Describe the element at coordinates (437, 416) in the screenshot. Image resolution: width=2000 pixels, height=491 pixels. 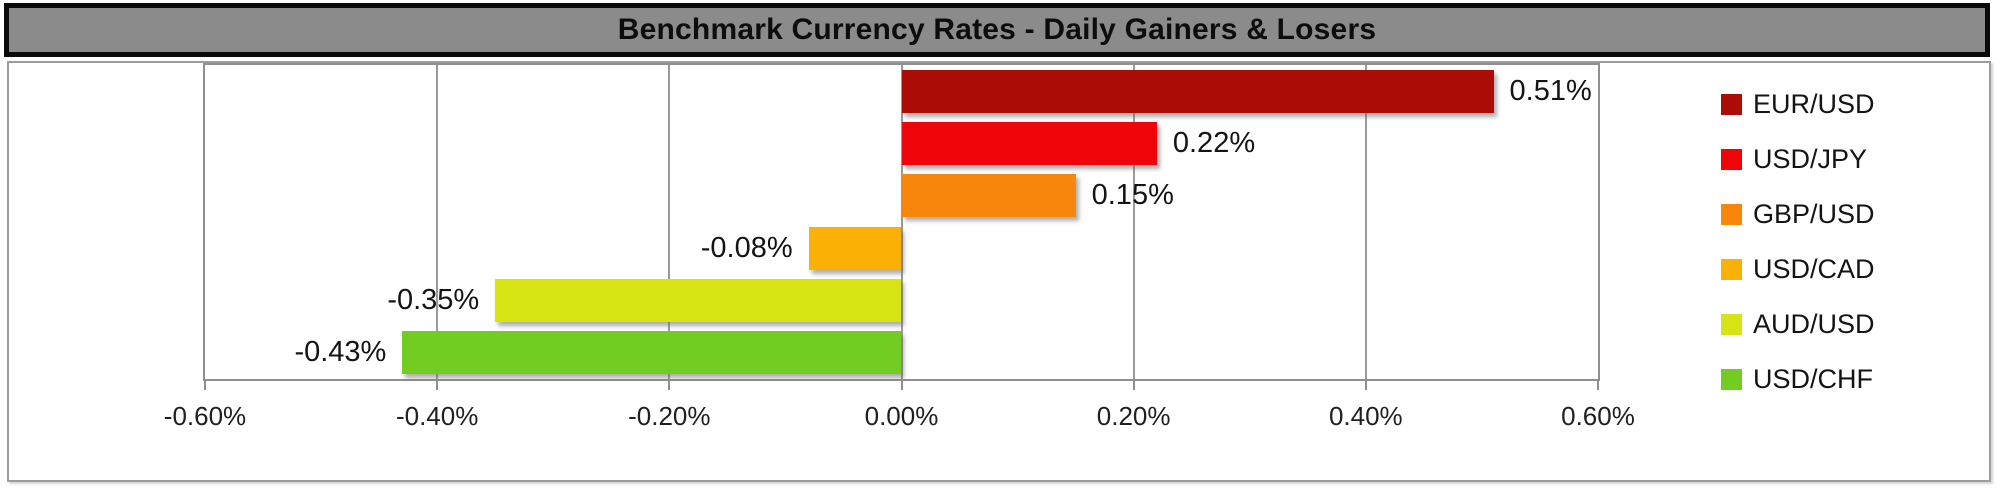
I see `x-tick-label: -0.40%` at that location.